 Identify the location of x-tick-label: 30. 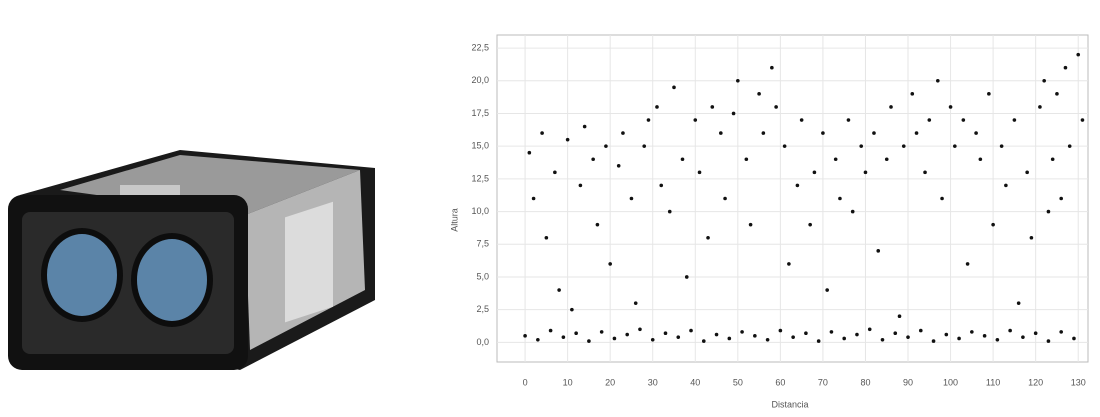
(653, 382).